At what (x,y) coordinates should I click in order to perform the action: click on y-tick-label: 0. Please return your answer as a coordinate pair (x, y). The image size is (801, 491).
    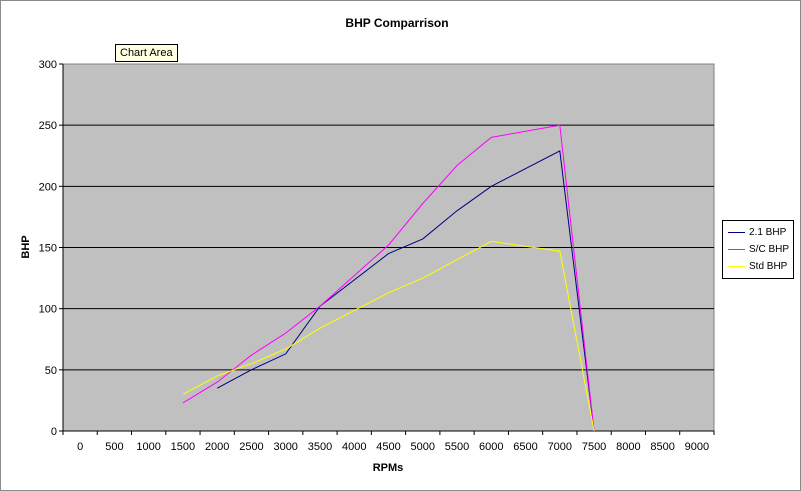
    Looking at the image, I should click on (54, 432).